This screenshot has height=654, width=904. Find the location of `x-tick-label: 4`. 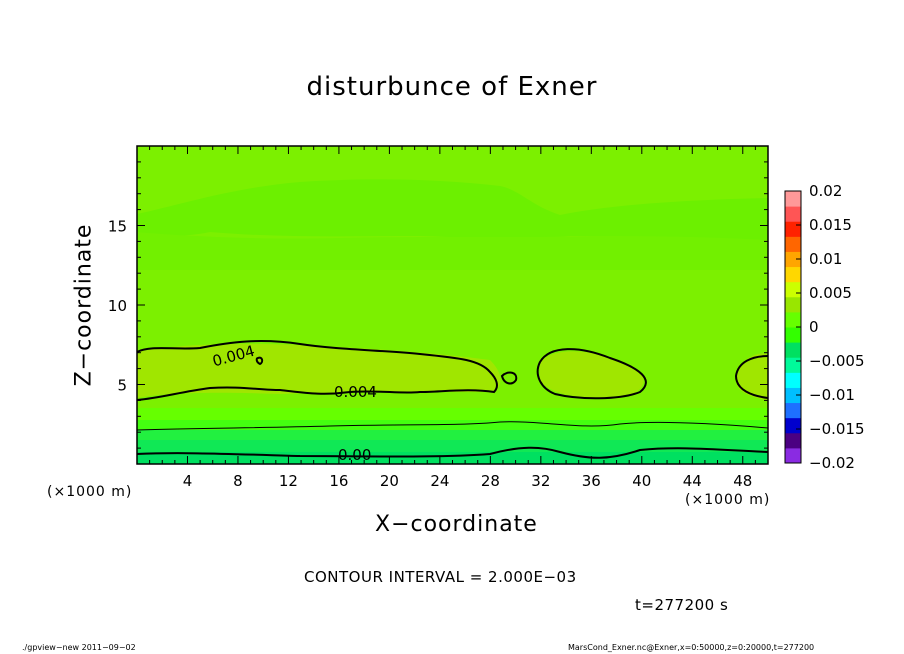

x-tick-label: 4 is located at coordinates (188, 481).